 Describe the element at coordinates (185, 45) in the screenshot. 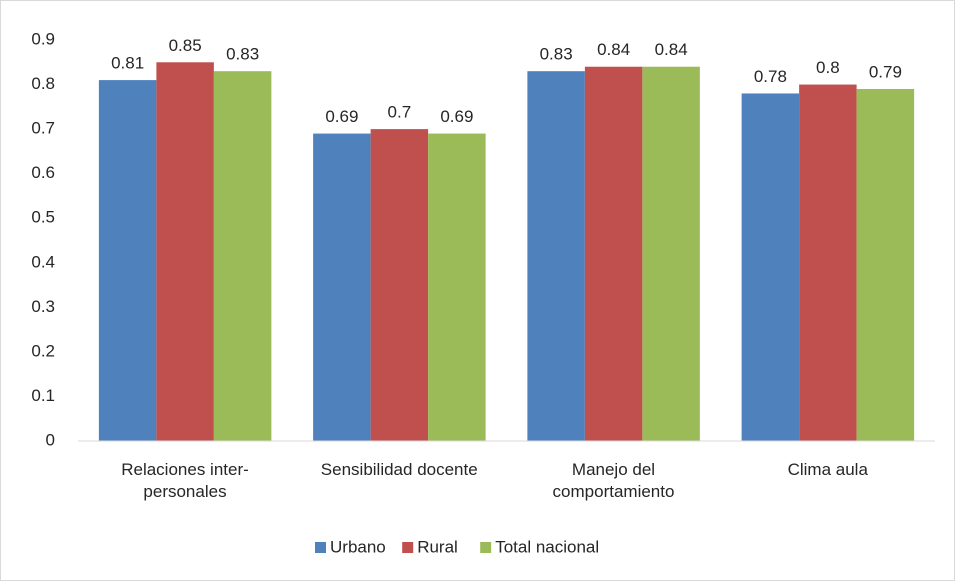

I see `data-label: 0.85` at that location.